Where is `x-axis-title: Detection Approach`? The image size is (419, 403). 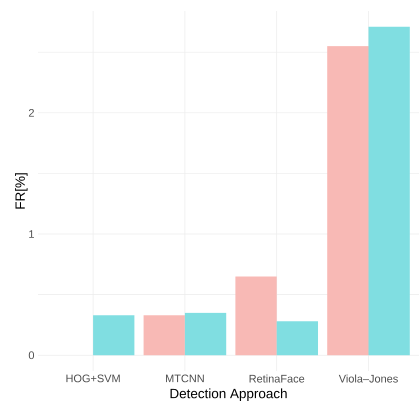
x-axis-title: Detection Approach is located at coordinates (228, 394).